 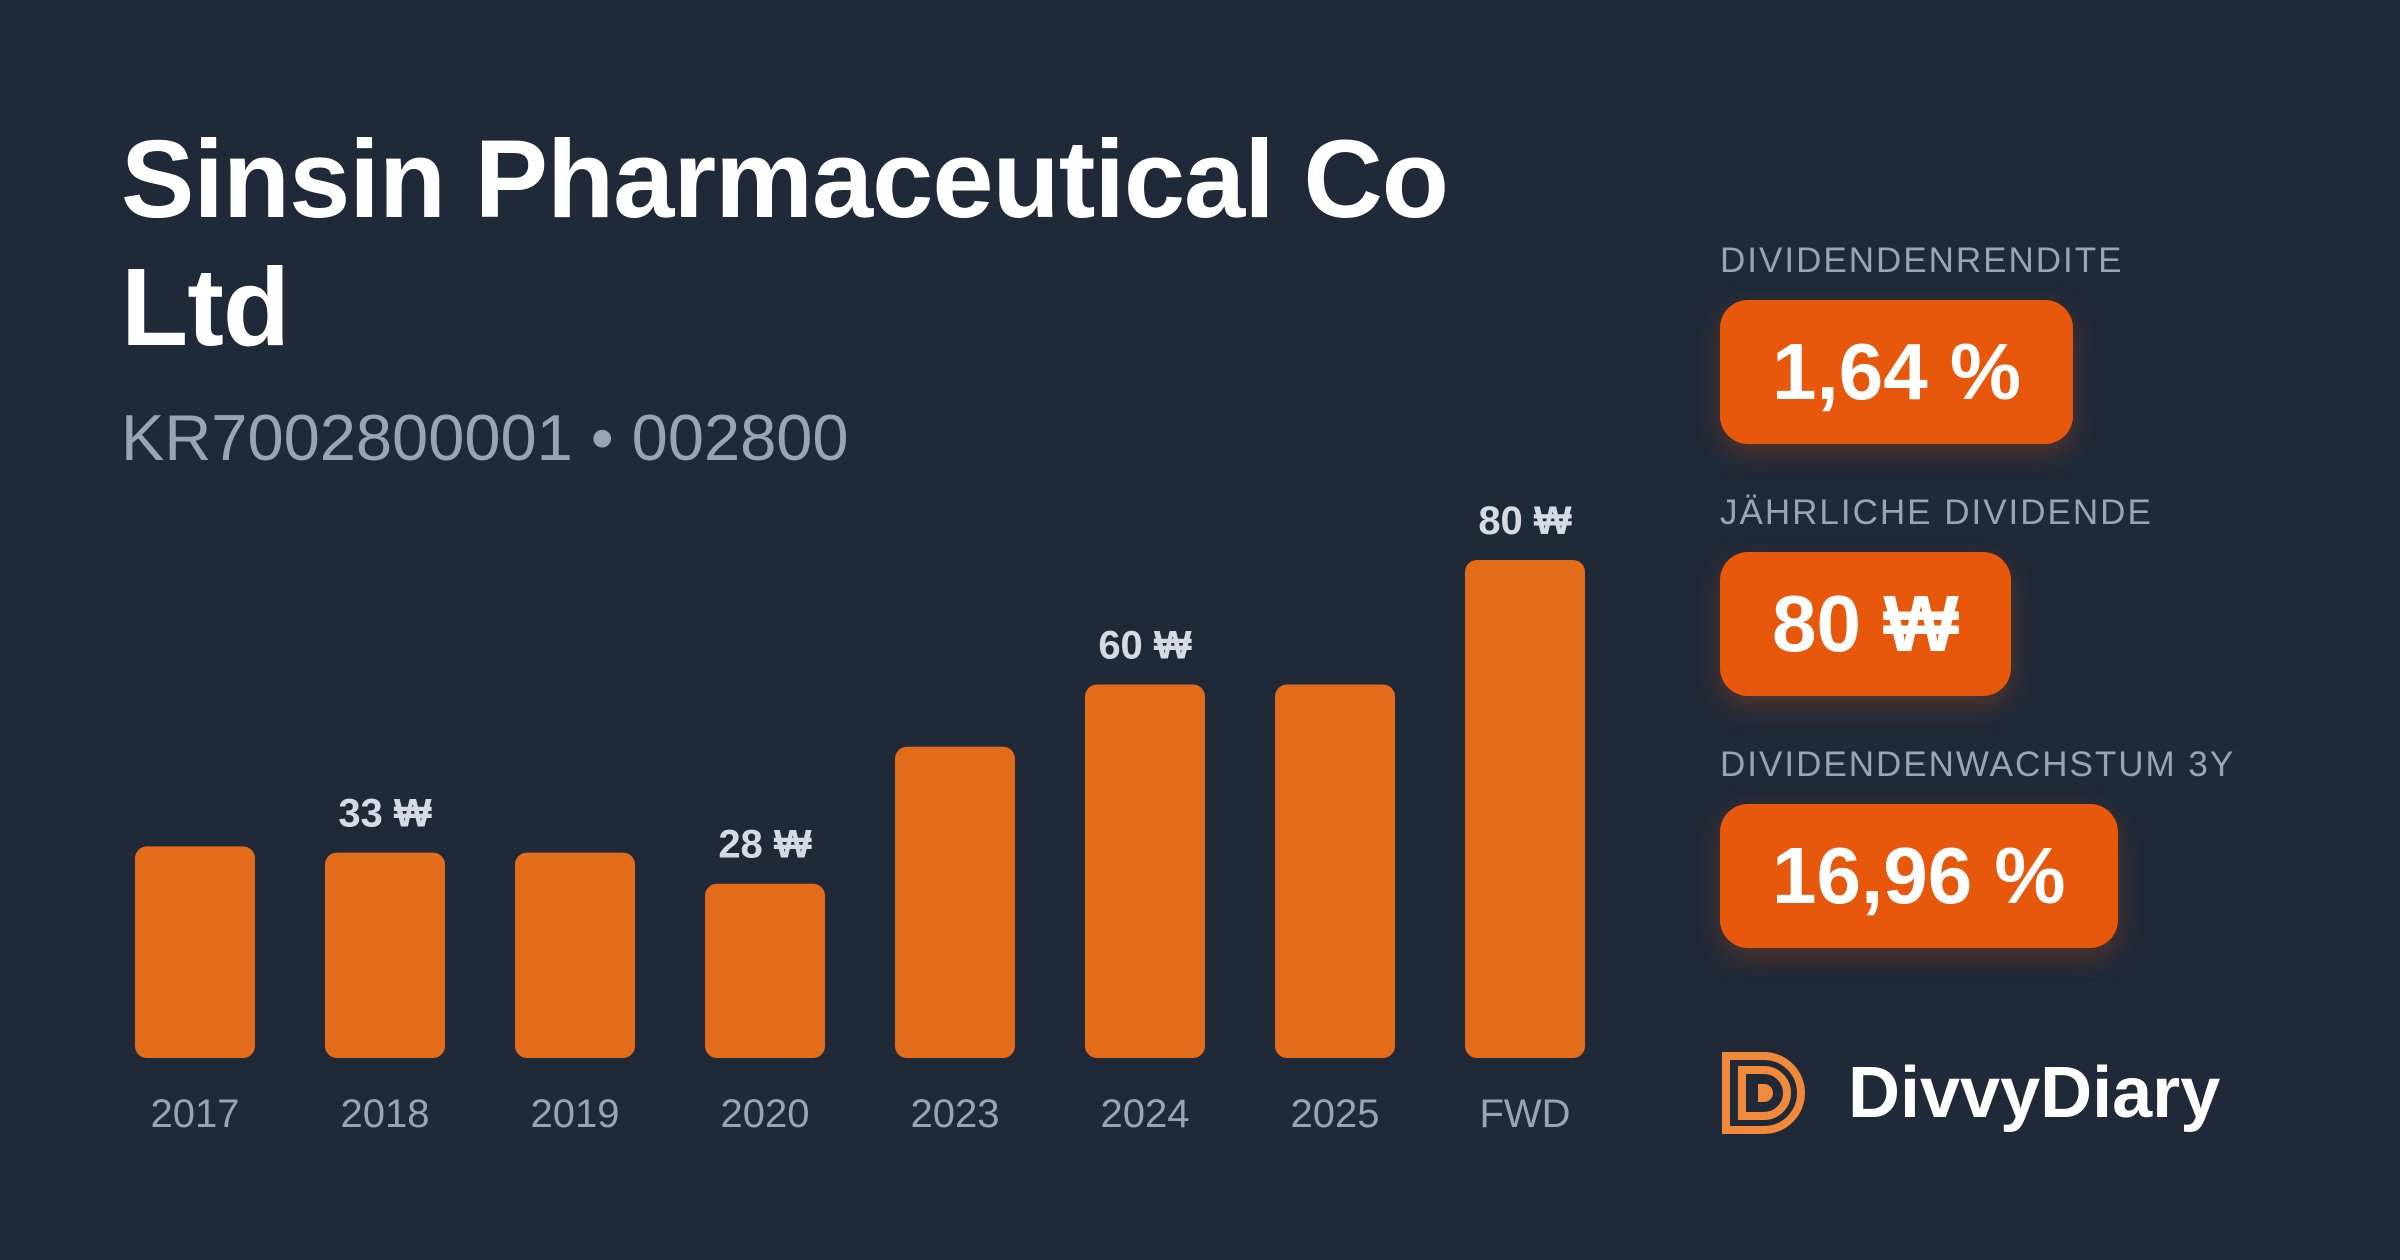 What do you see at coordinates (1335, 1114) in the screenshot?
I see `x-tick-label-2025: 2025` at bounding box center [1335, 1114].